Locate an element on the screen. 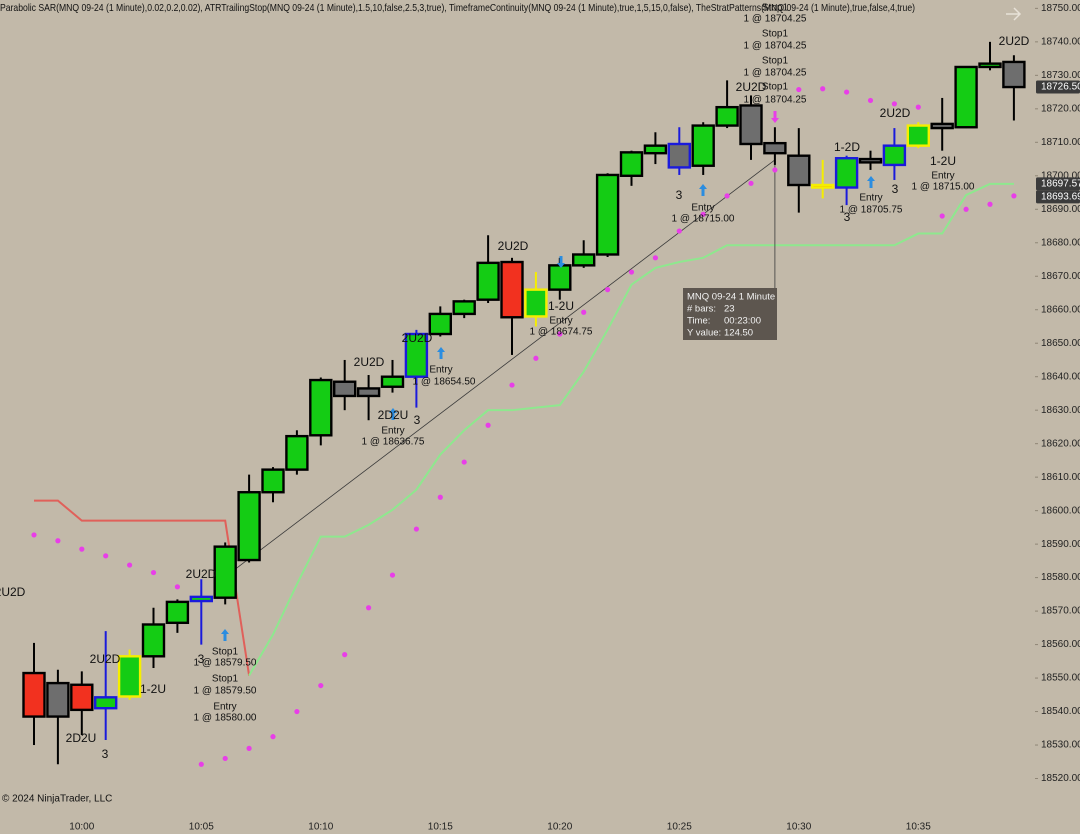 This screenshot has width=1080, height=834. y-tick-label: 18690.00 is located at coordinates (1060, 209).